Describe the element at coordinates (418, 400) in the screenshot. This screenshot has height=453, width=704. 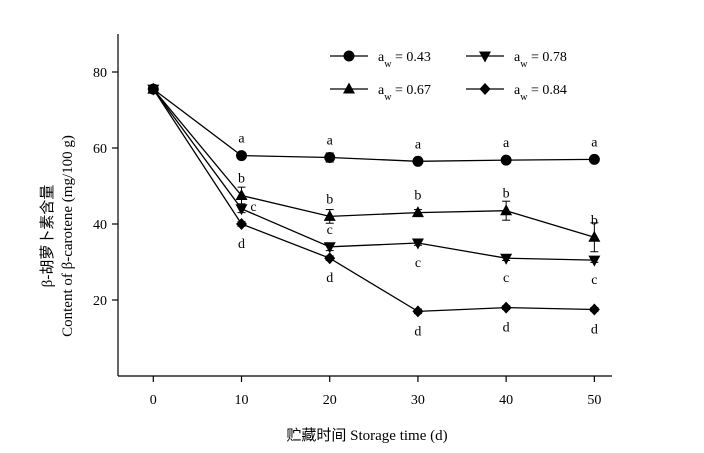
I see `x-tick-label-30: 30` at that location.